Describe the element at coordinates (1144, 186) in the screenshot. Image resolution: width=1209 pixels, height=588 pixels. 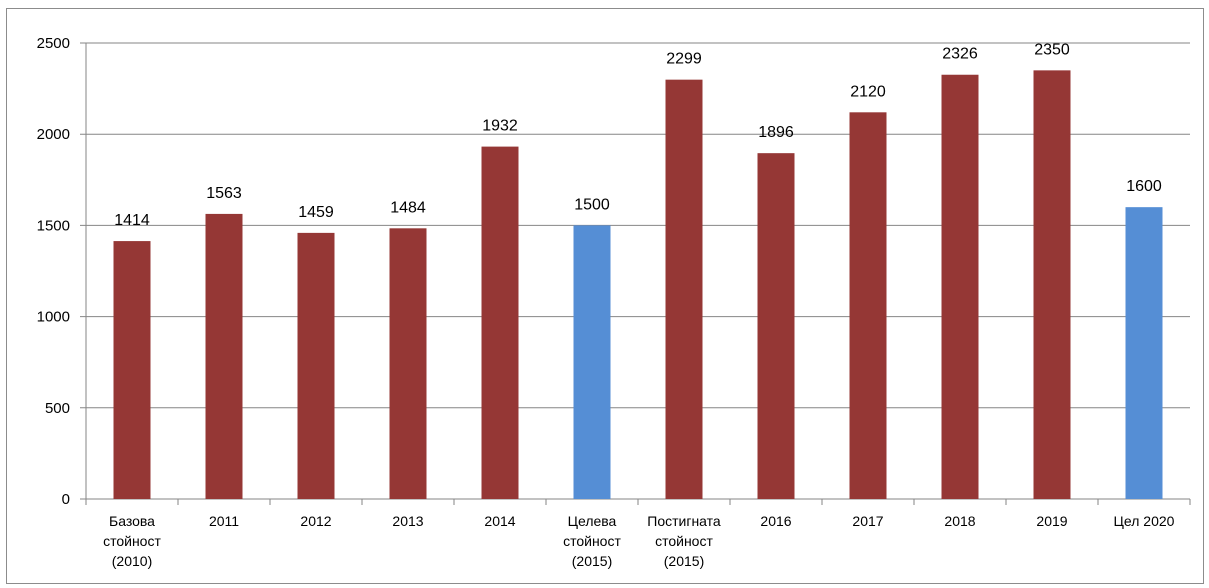
I see `data-label: 1600` at that location.